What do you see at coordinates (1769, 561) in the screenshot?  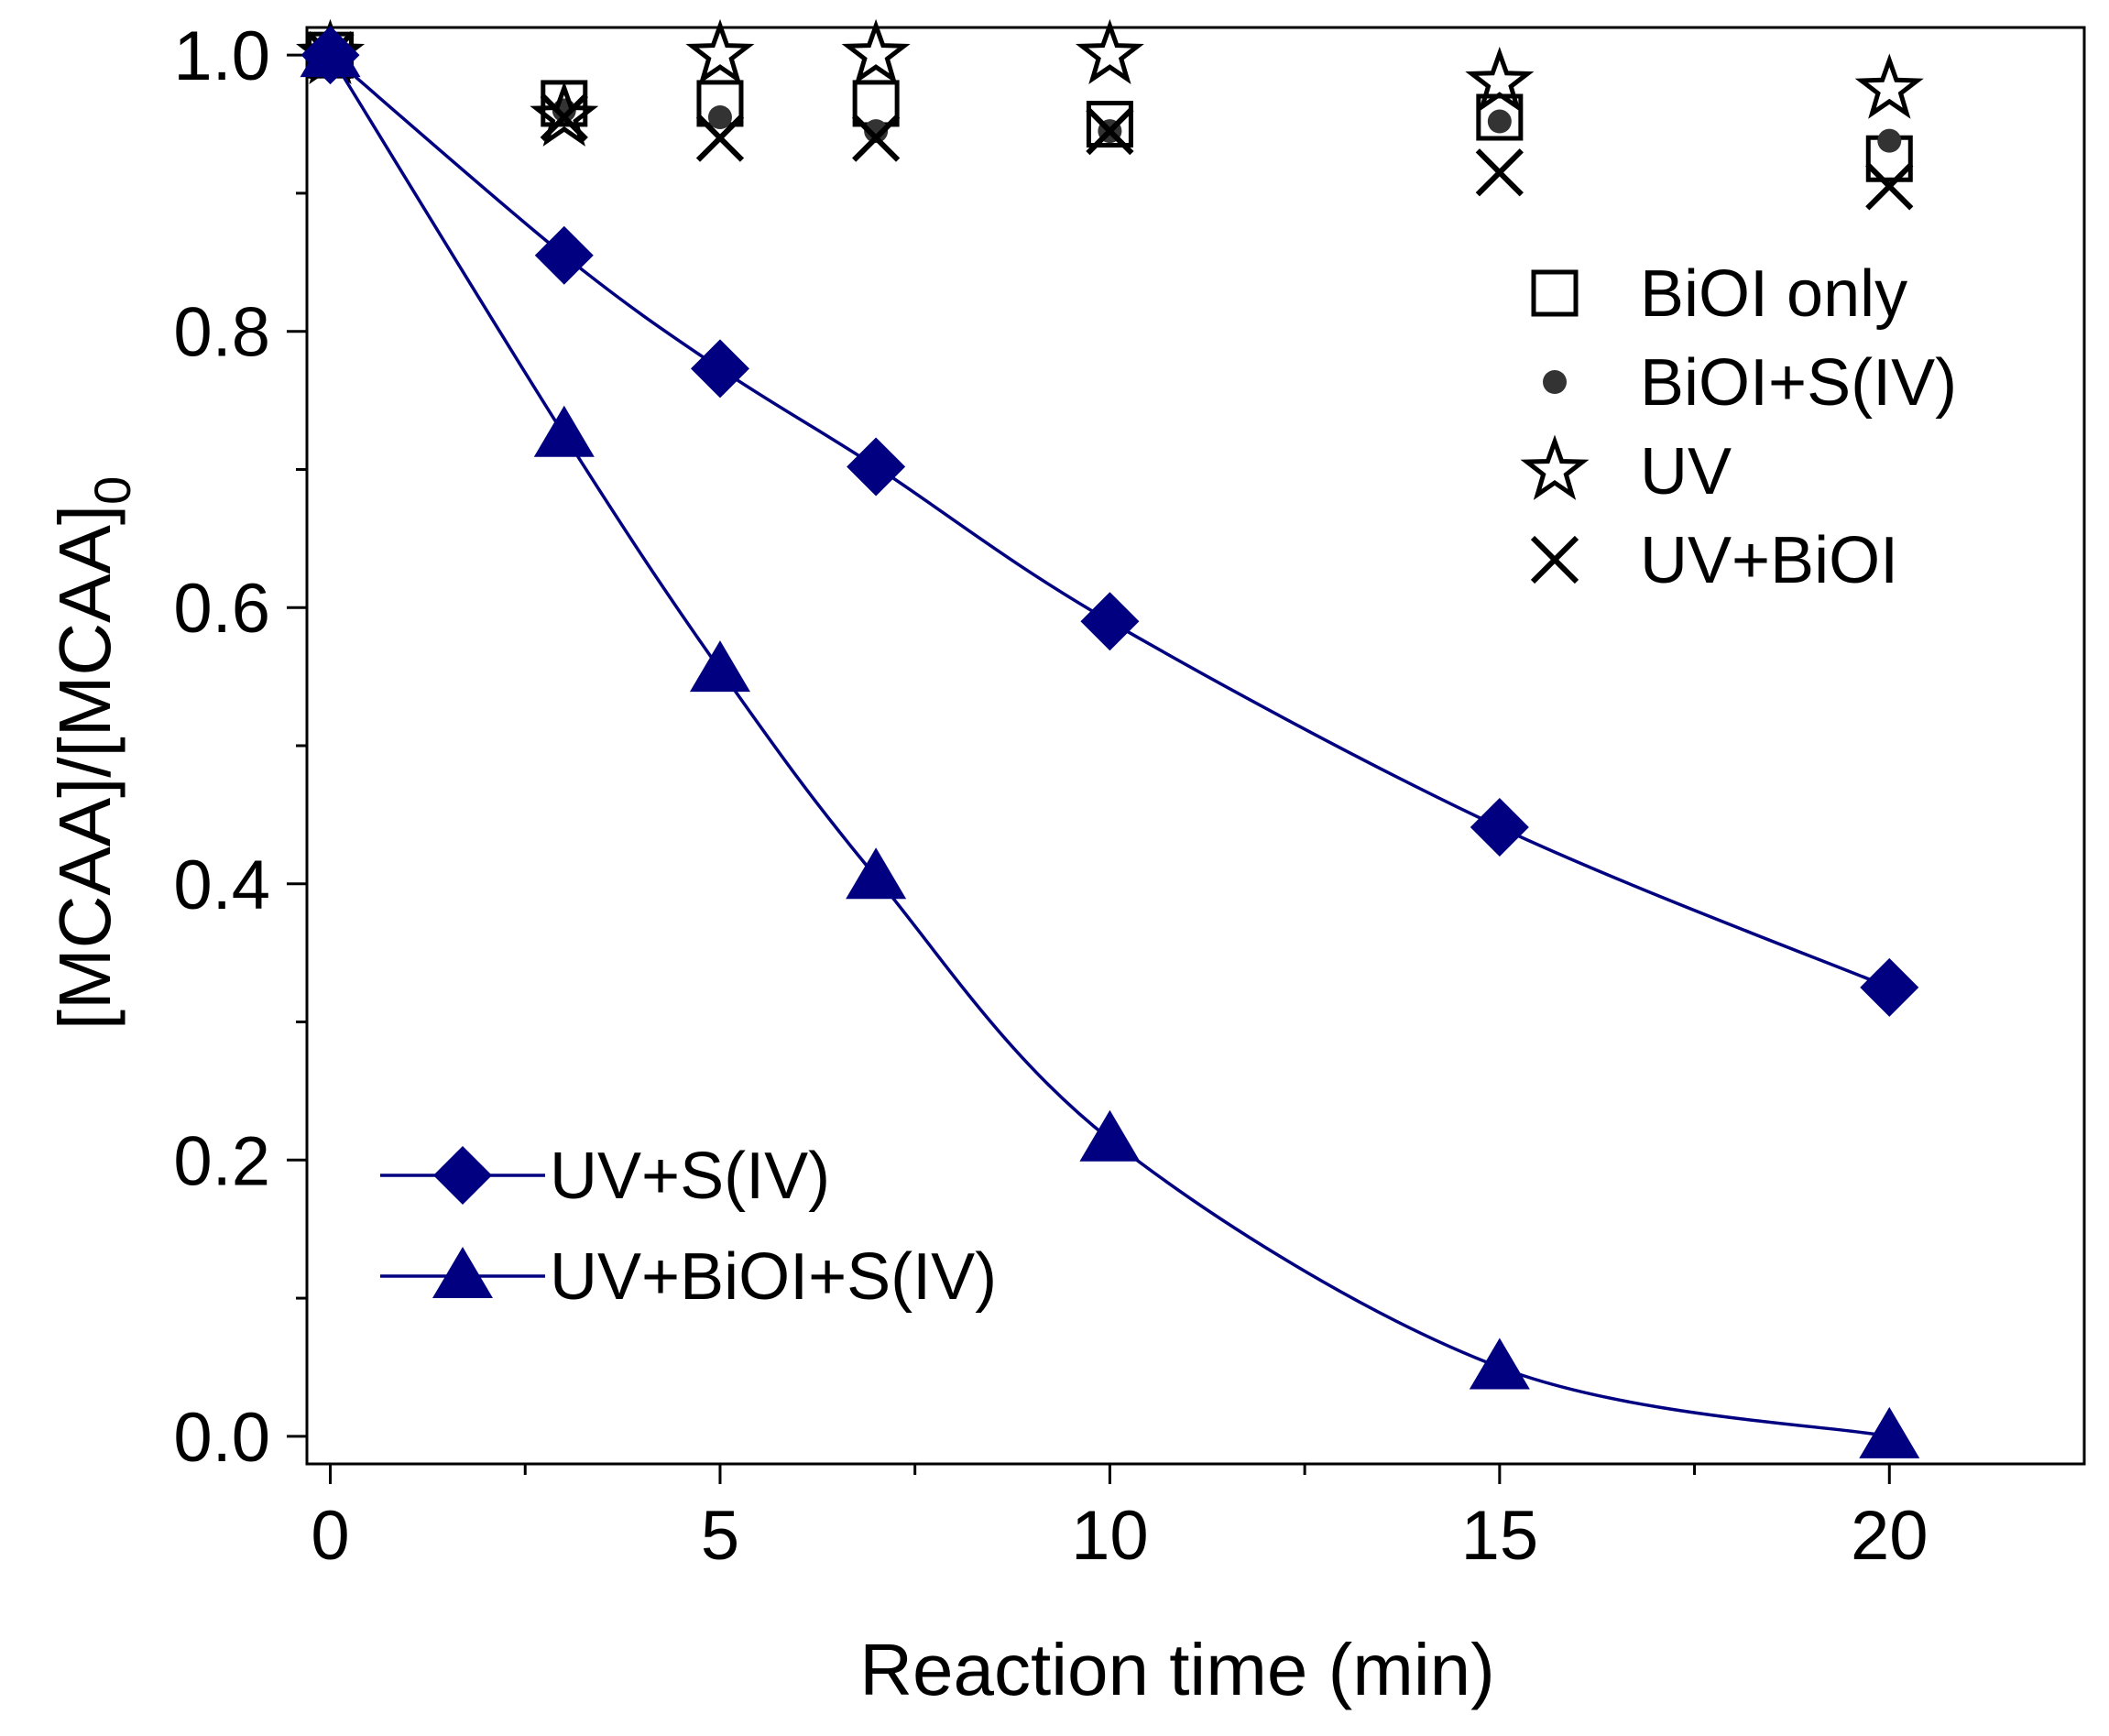 I see `legend-label: UV+BiOI` at bounding box center [1769, 561].